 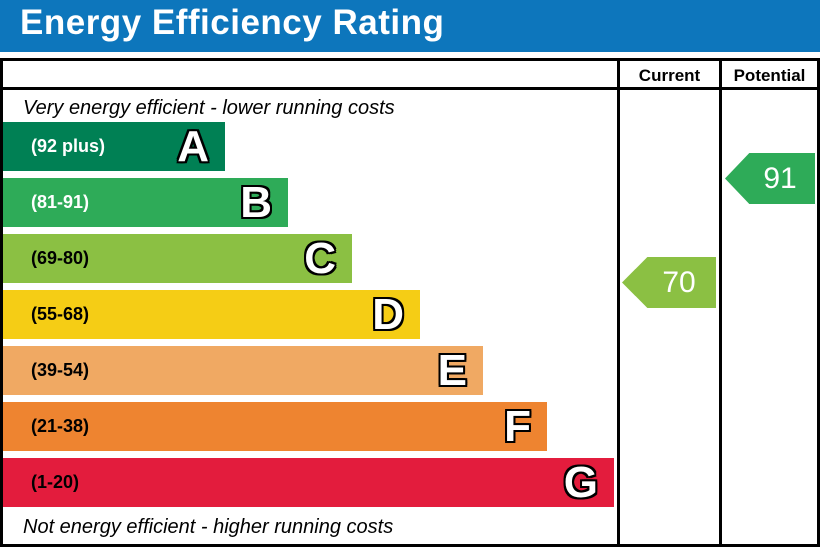 I want to click on band-f: (21-38) F, so click(x=275, y=426).